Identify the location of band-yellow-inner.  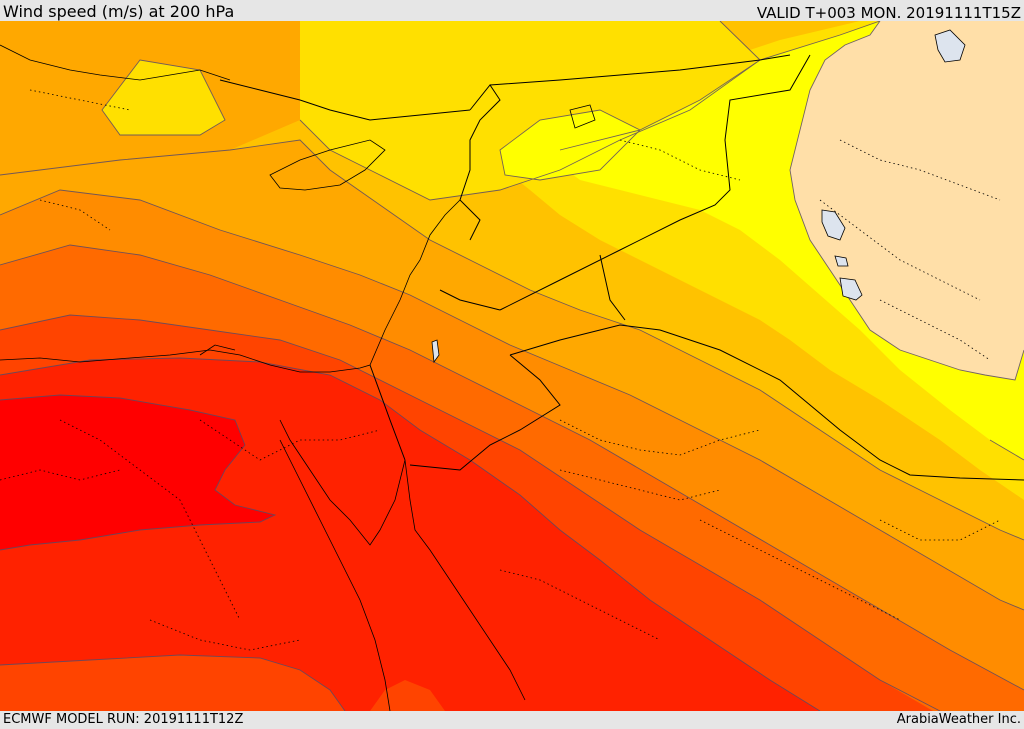
(570, 145).